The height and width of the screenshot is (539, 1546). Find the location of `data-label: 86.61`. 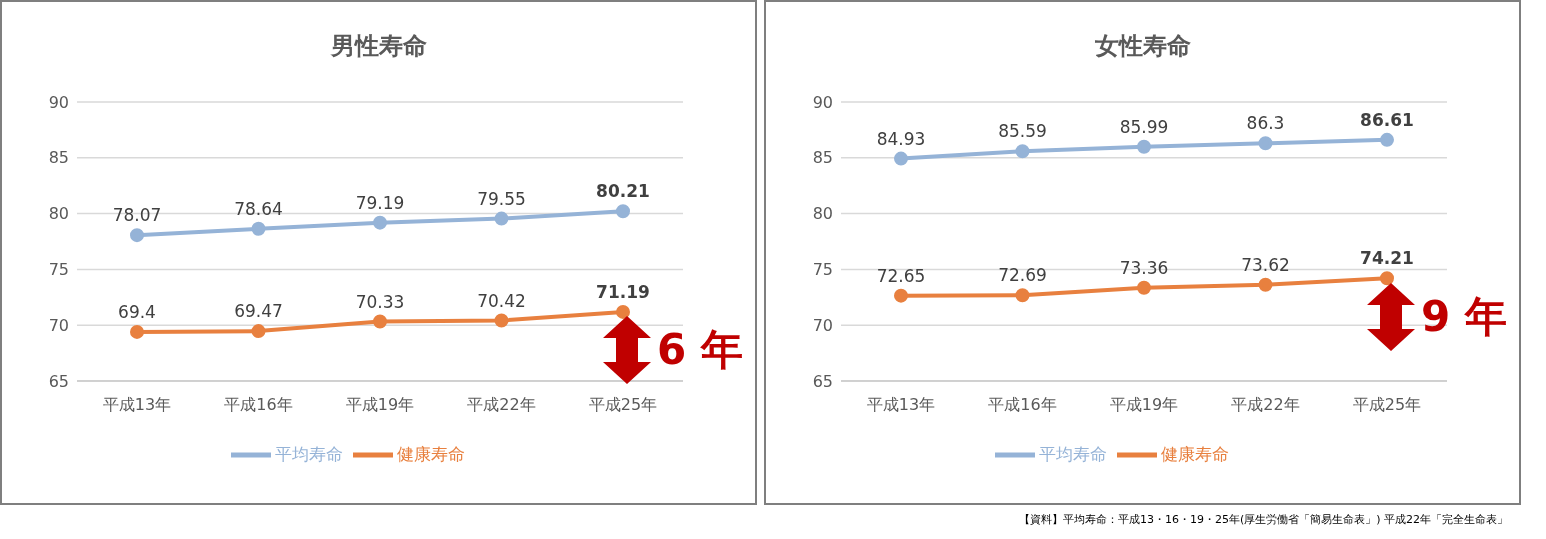

data-label: 86.61 is located at coordinates (1387, 119).